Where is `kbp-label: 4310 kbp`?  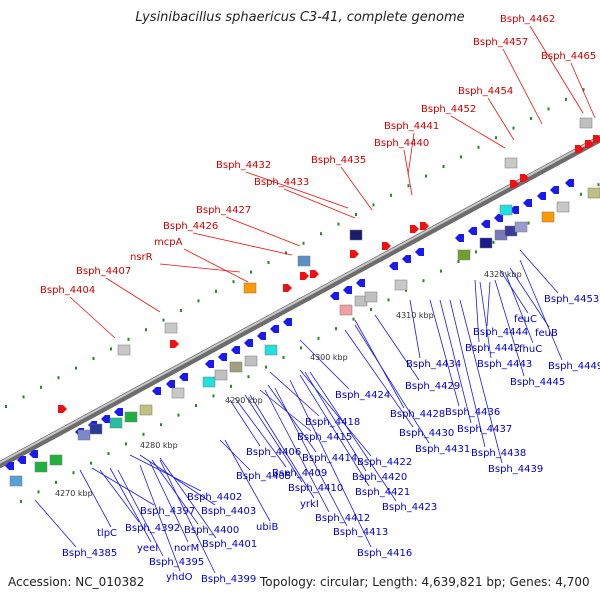
kbp-label: 4310 kbp is located at coordinates (415, 315).